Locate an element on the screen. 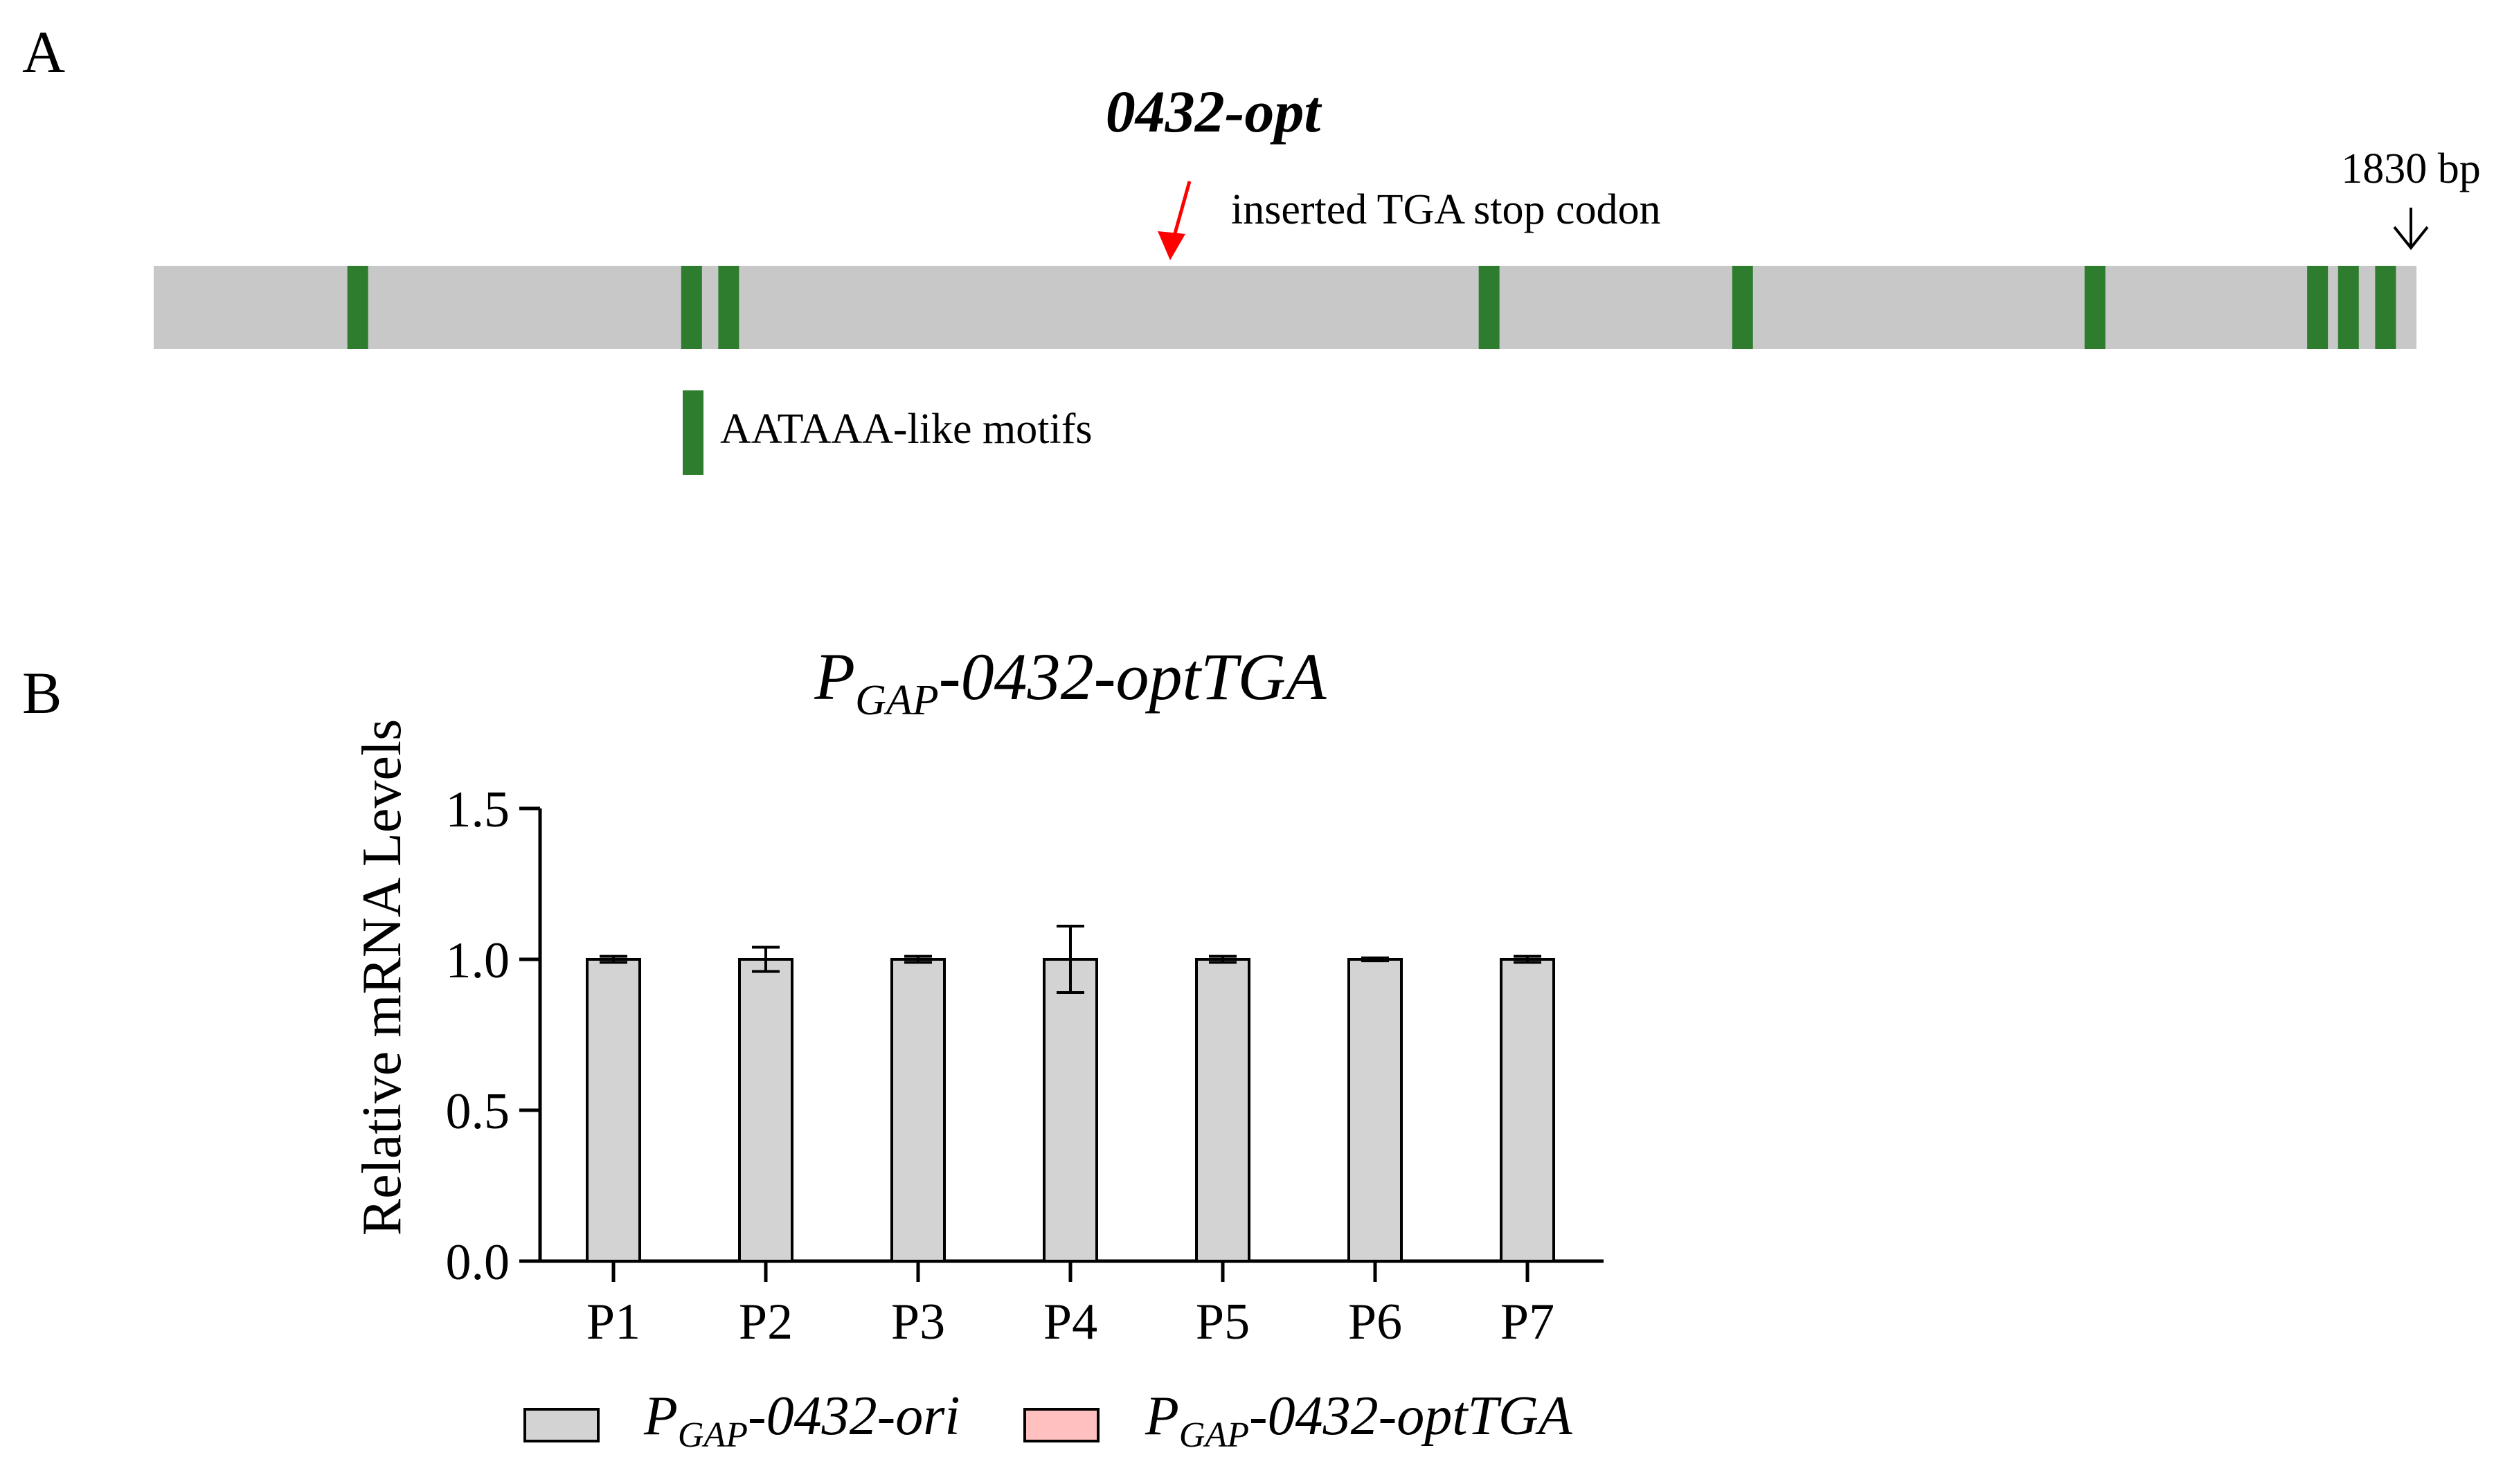 The height and width of the screenshot is (1484, 2512). y-tick-label: 0.0 is located at coordinates (478, 1262).